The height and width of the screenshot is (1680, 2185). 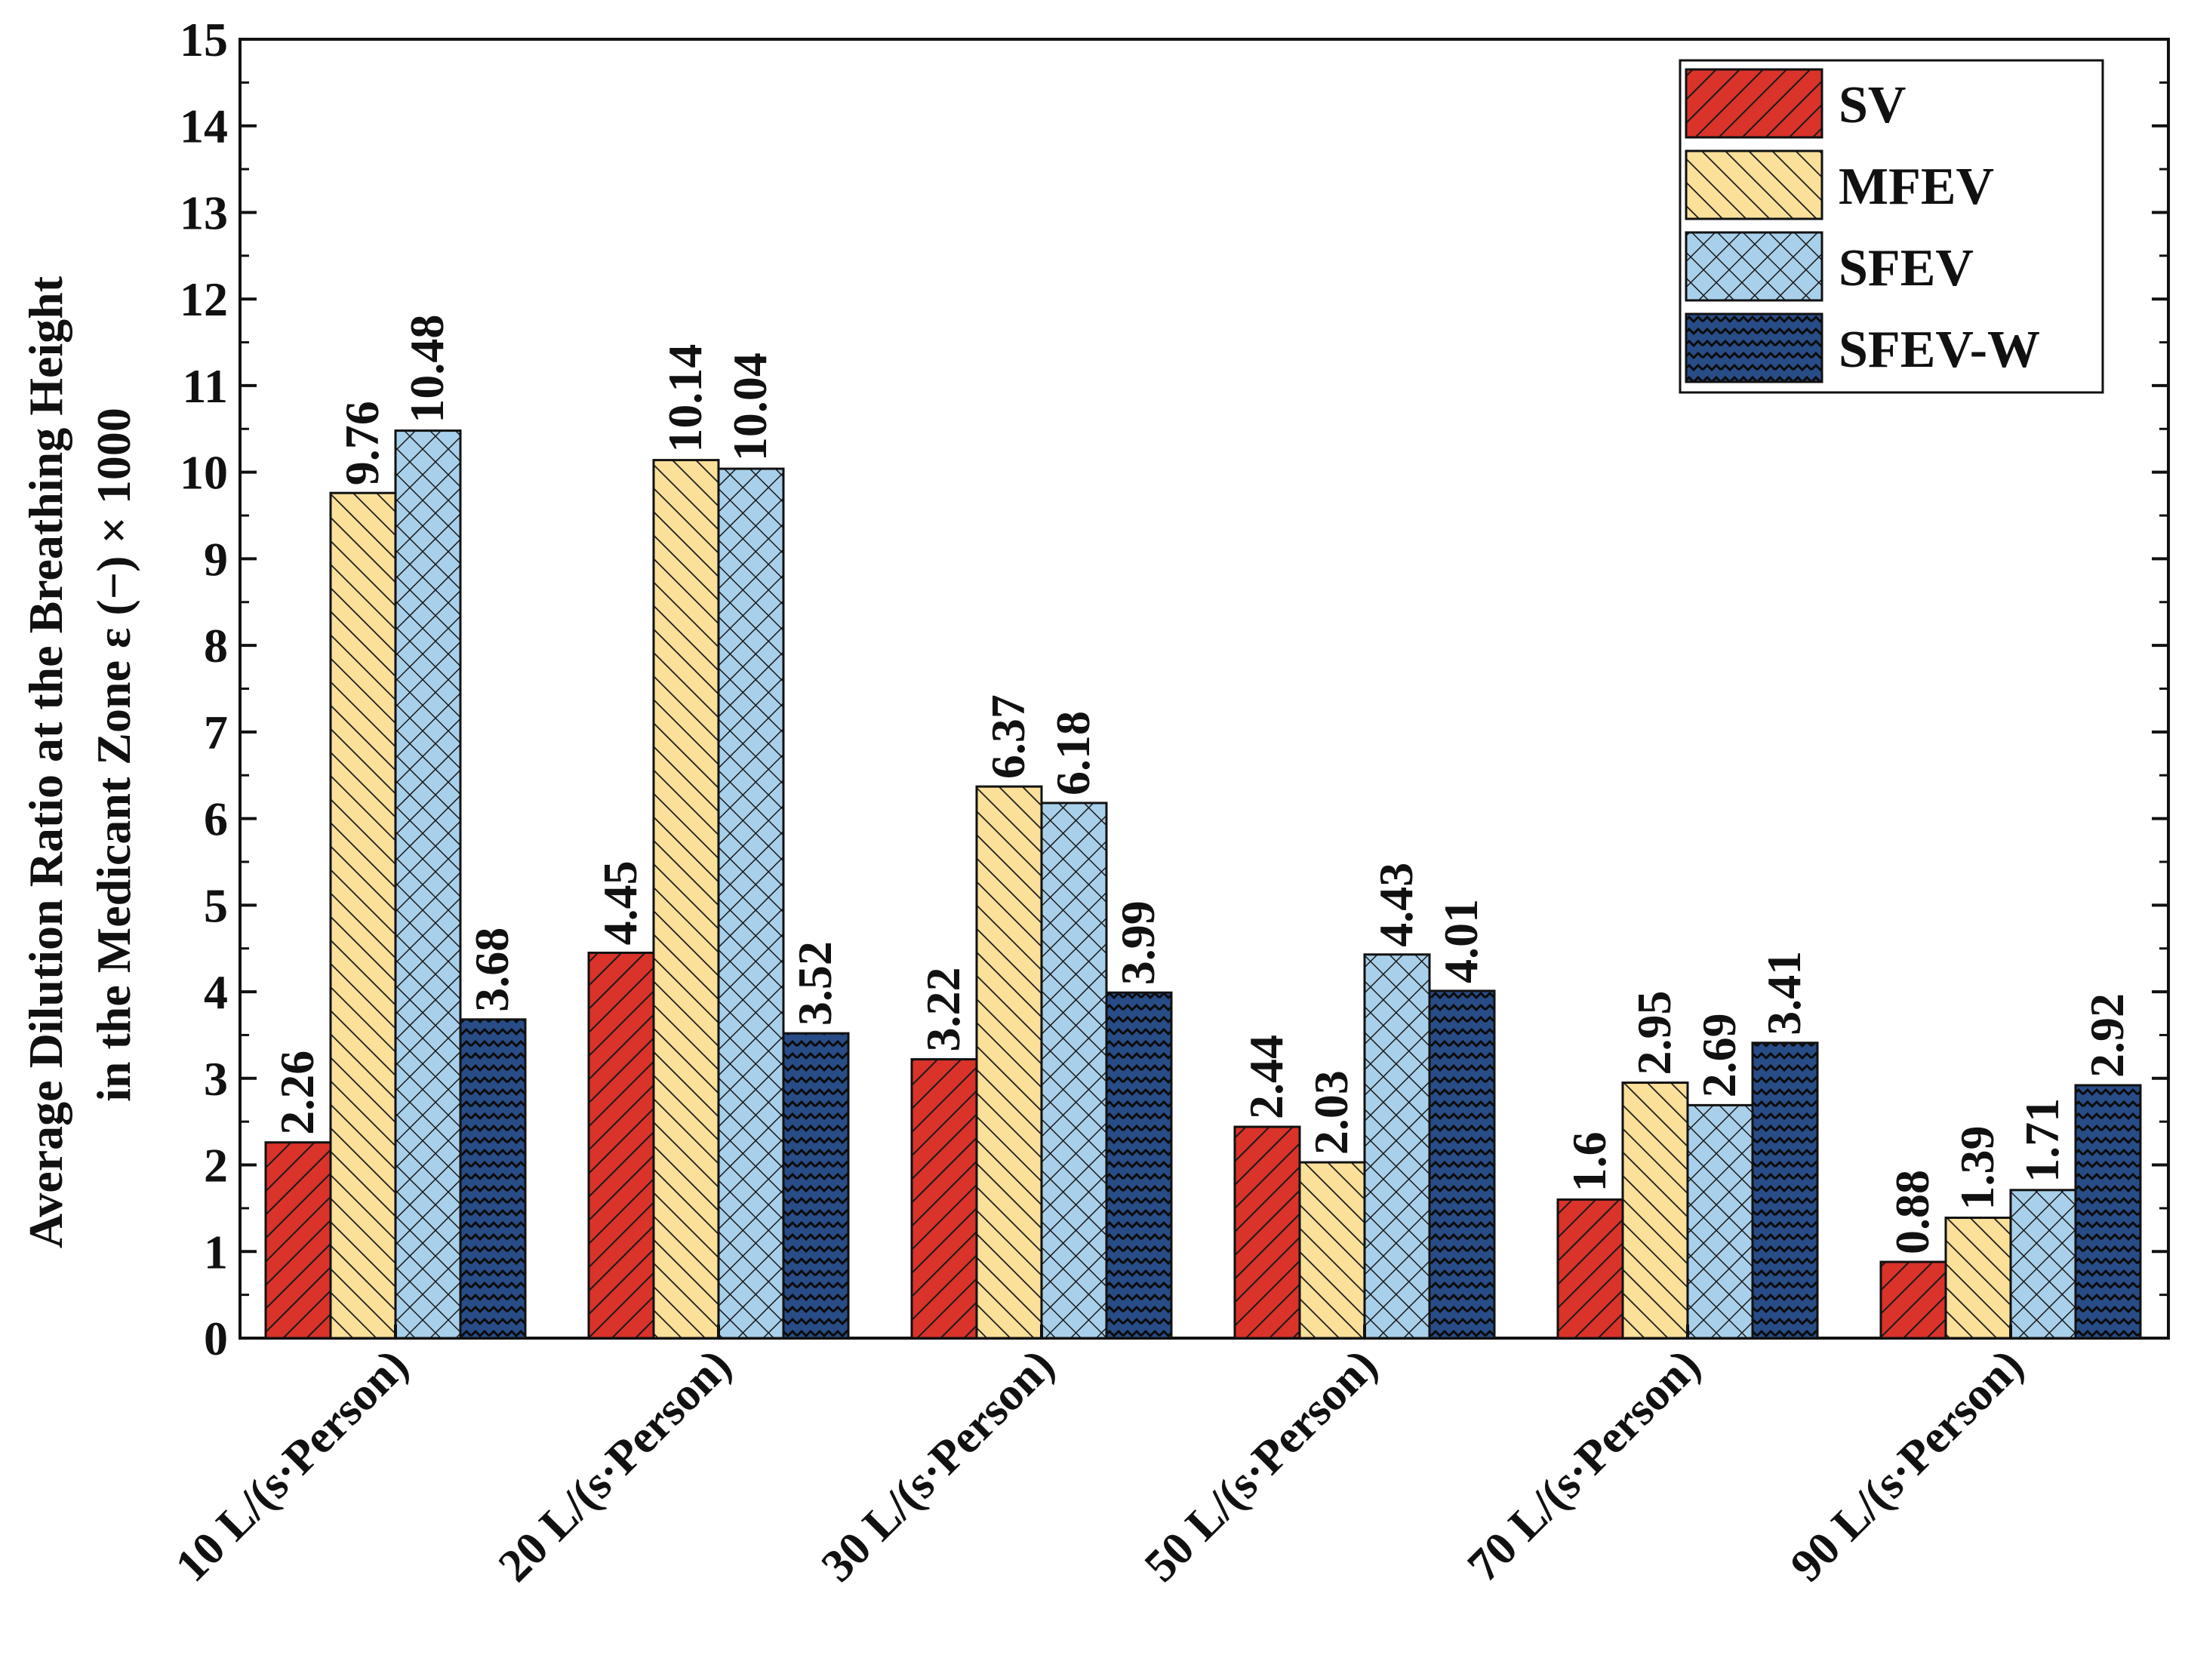 What do you see at coordinates (1907, 268) in the screenshot?
I see `legend-label-sfev: SFEV` at bounding box center [1907, 268].